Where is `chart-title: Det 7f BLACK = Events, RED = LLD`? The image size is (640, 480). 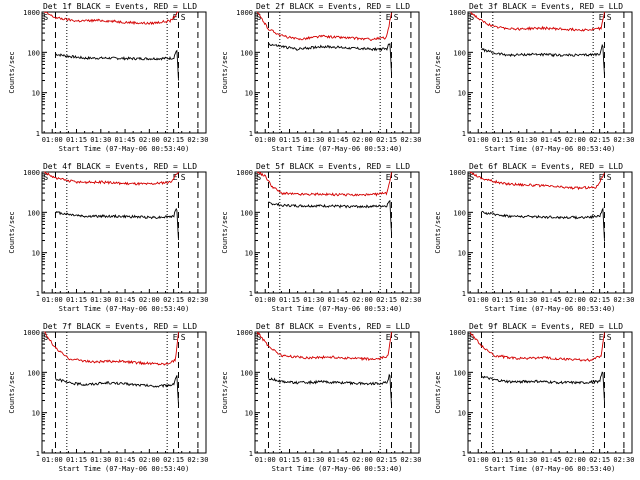
chart-title: Det 7f BLACK = Events, RED = LLD is located at coordinates (120, 326).